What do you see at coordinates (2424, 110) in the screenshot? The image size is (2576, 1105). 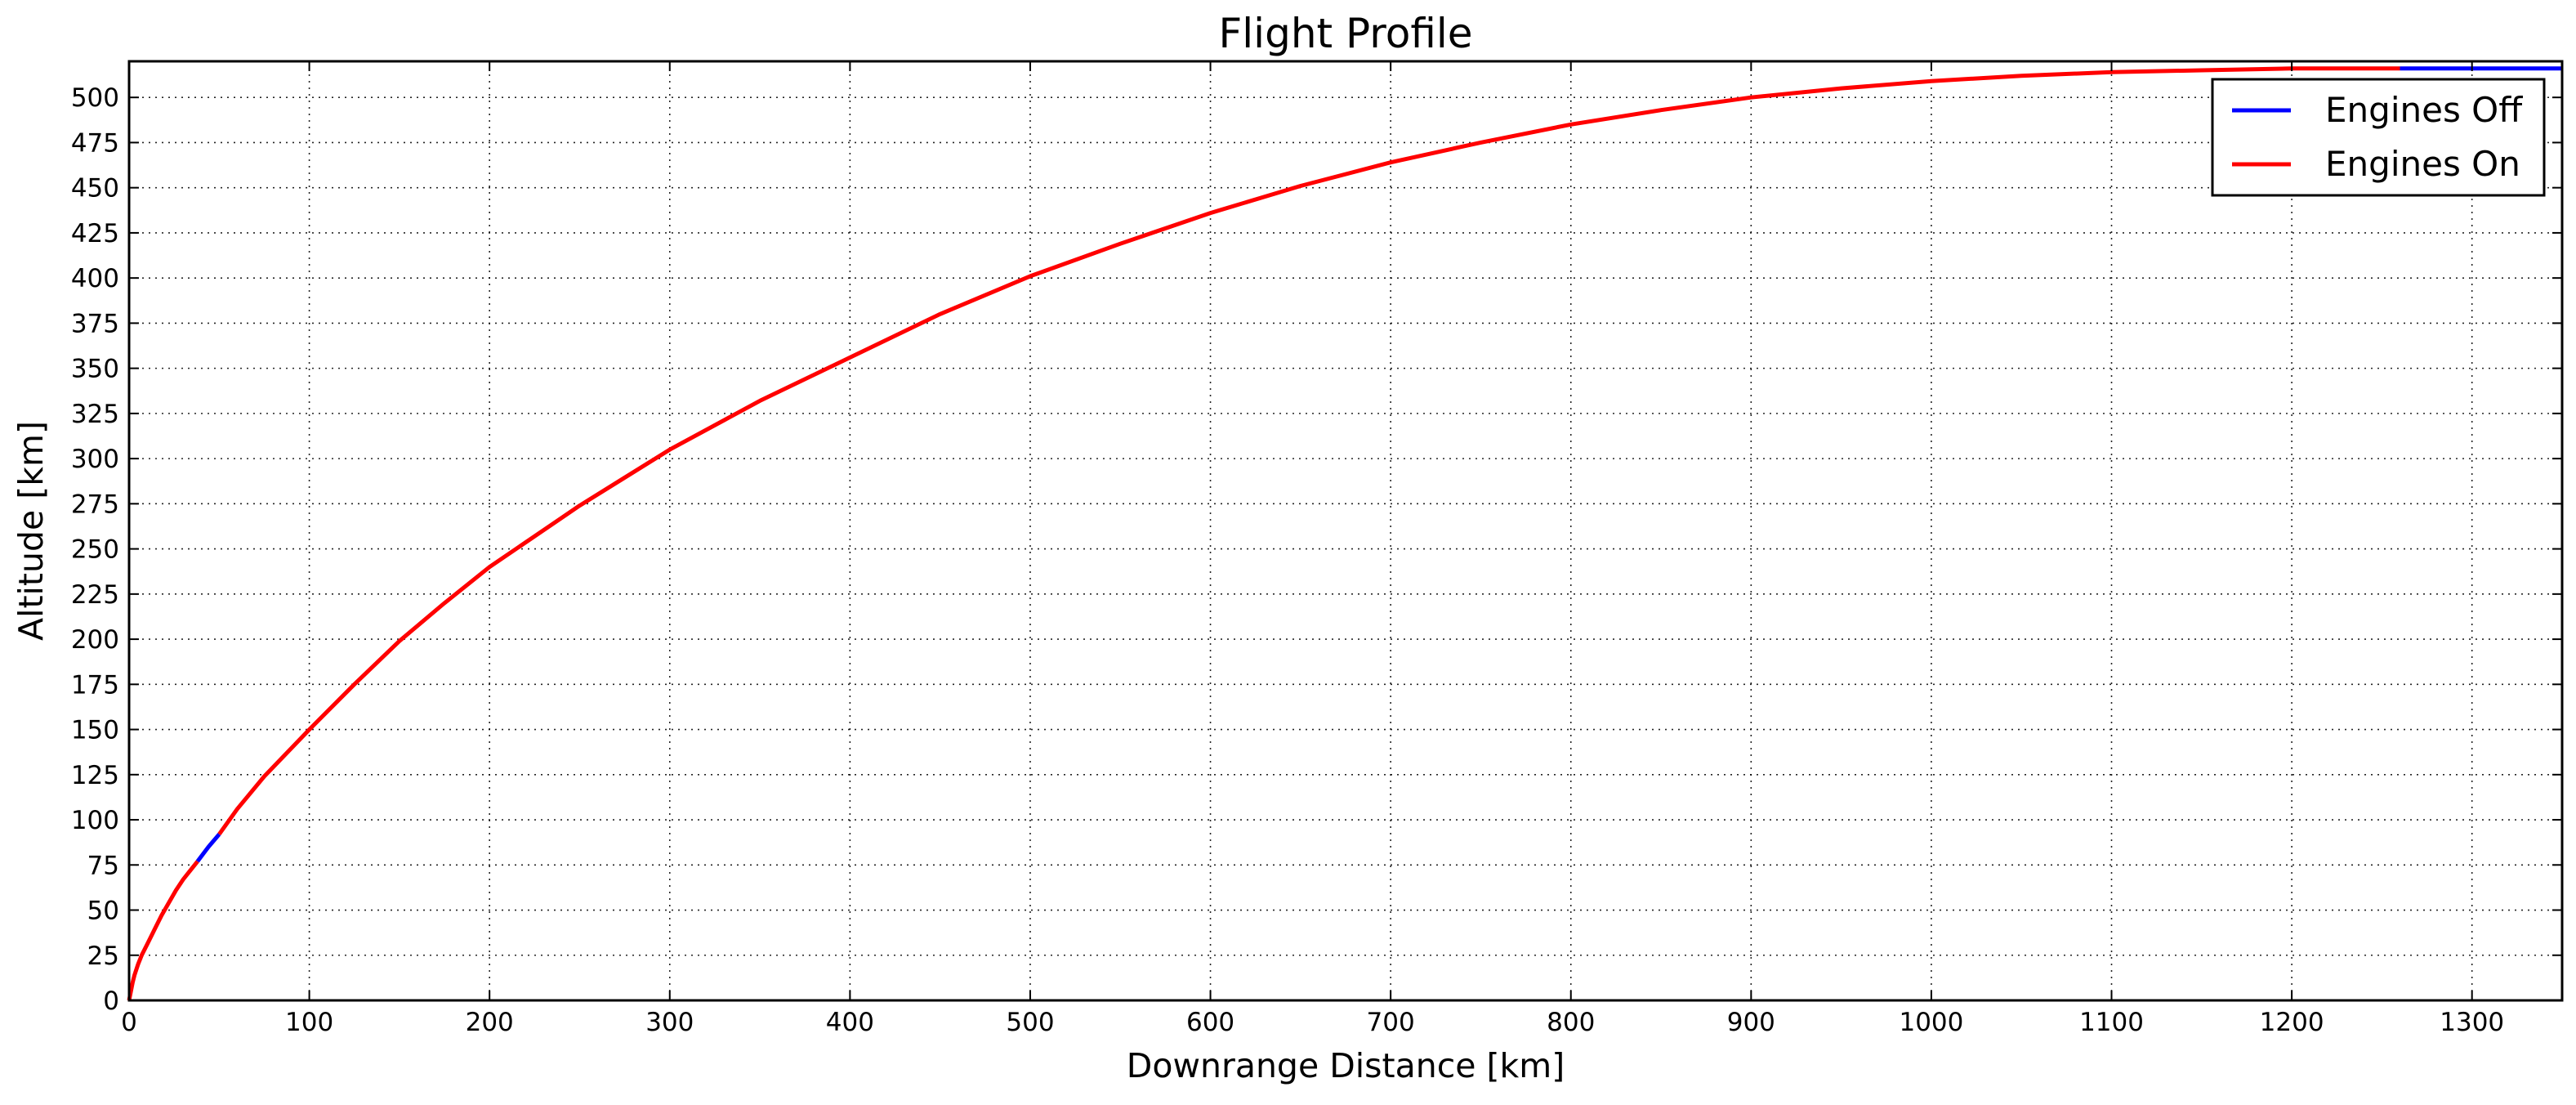 I see `legend-label-engines-off: Engines Off` at bounding box center [2424, 110].